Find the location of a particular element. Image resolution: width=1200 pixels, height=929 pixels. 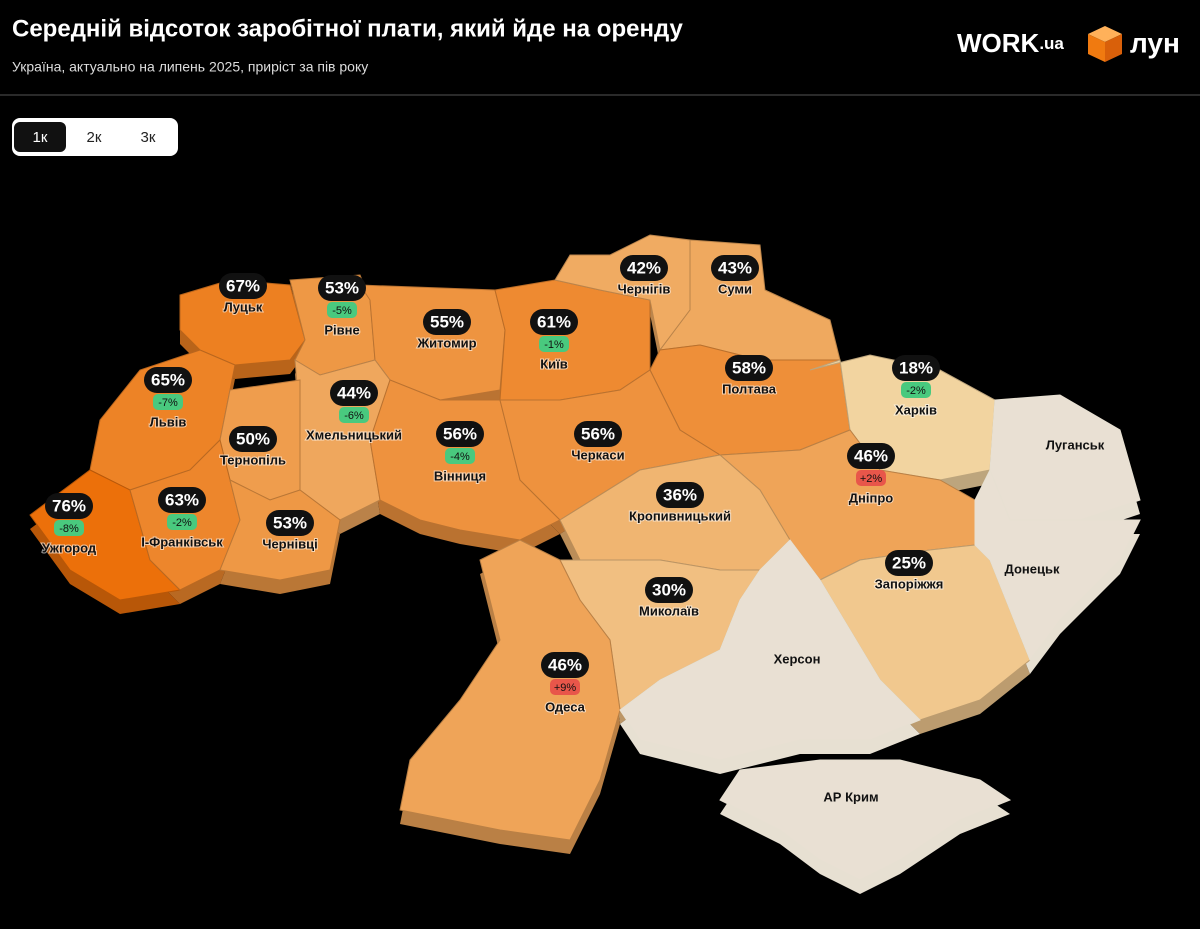

region-name: Рівне is located at coordinates (341, 329).